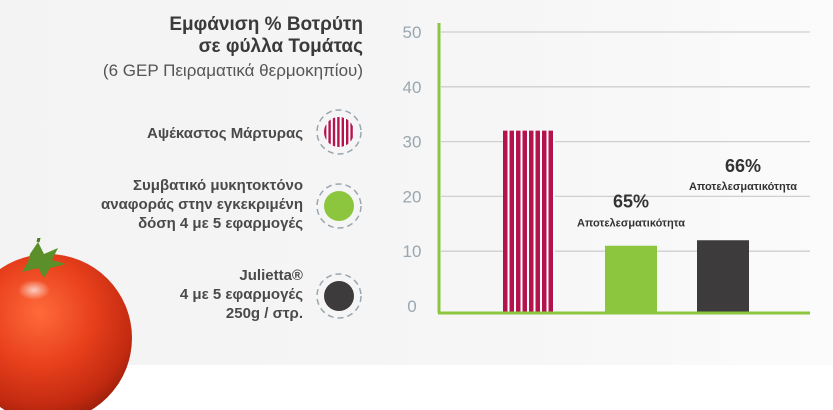  What do you see at coordinates (264, 313) in the screenshot?
I see `legend-label-julietta-line3: 250g / στρ.` at bounding box center [264, 313].